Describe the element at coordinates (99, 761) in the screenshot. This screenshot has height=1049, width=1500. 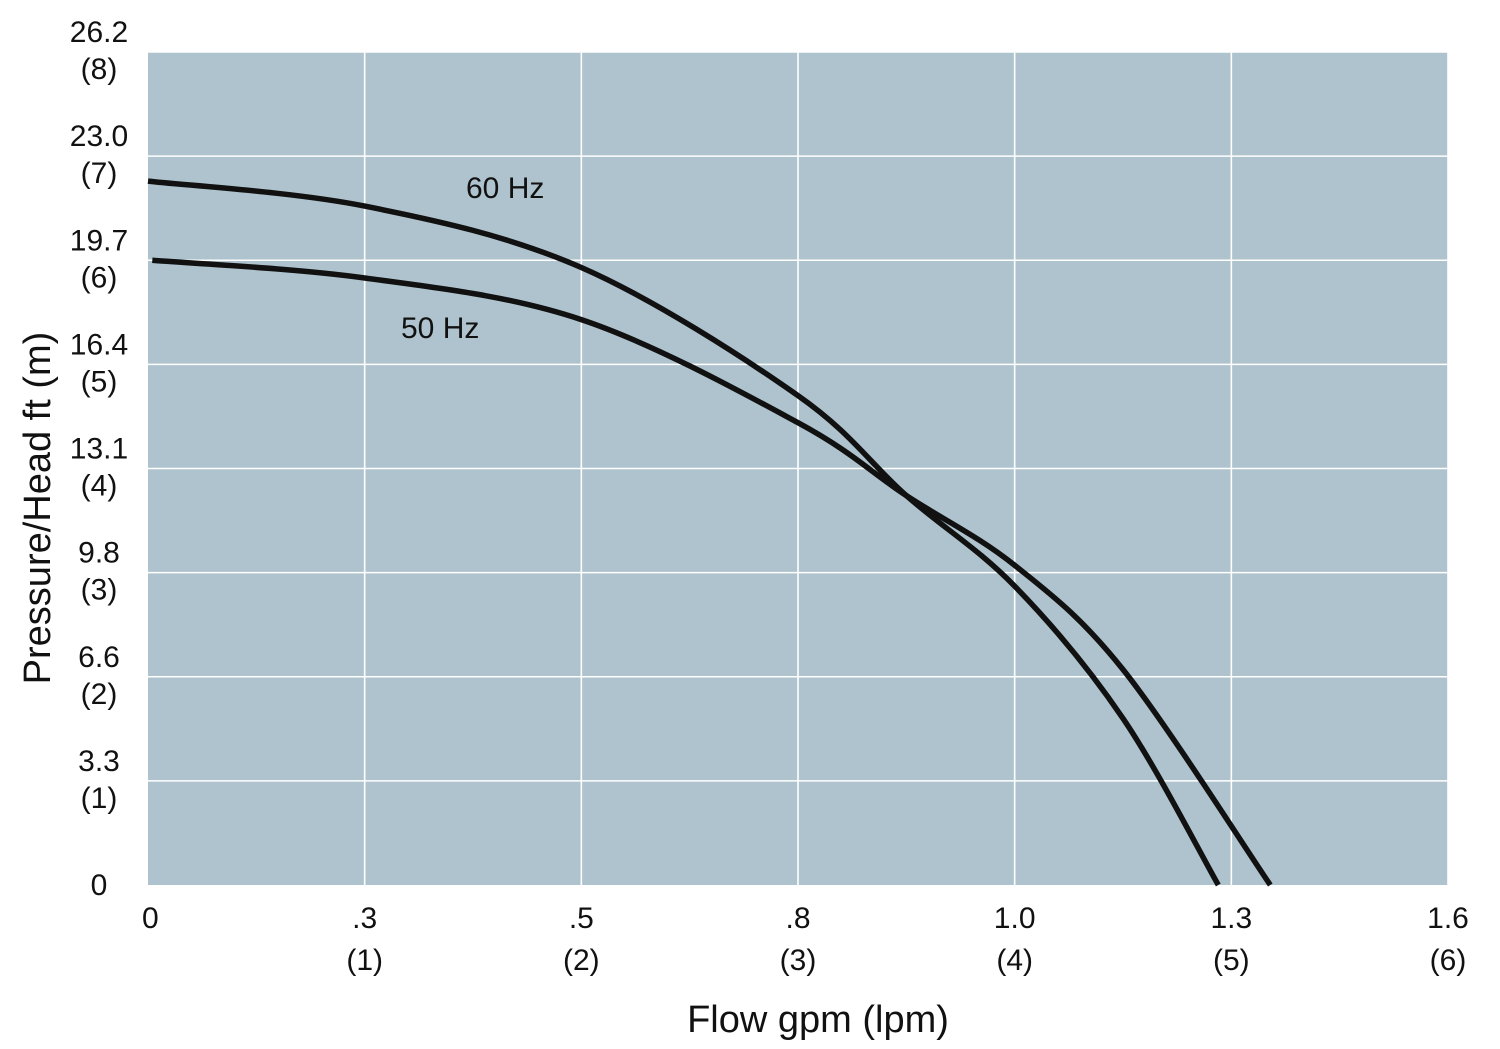
I see `y-tick-label: 3.3` at that location.